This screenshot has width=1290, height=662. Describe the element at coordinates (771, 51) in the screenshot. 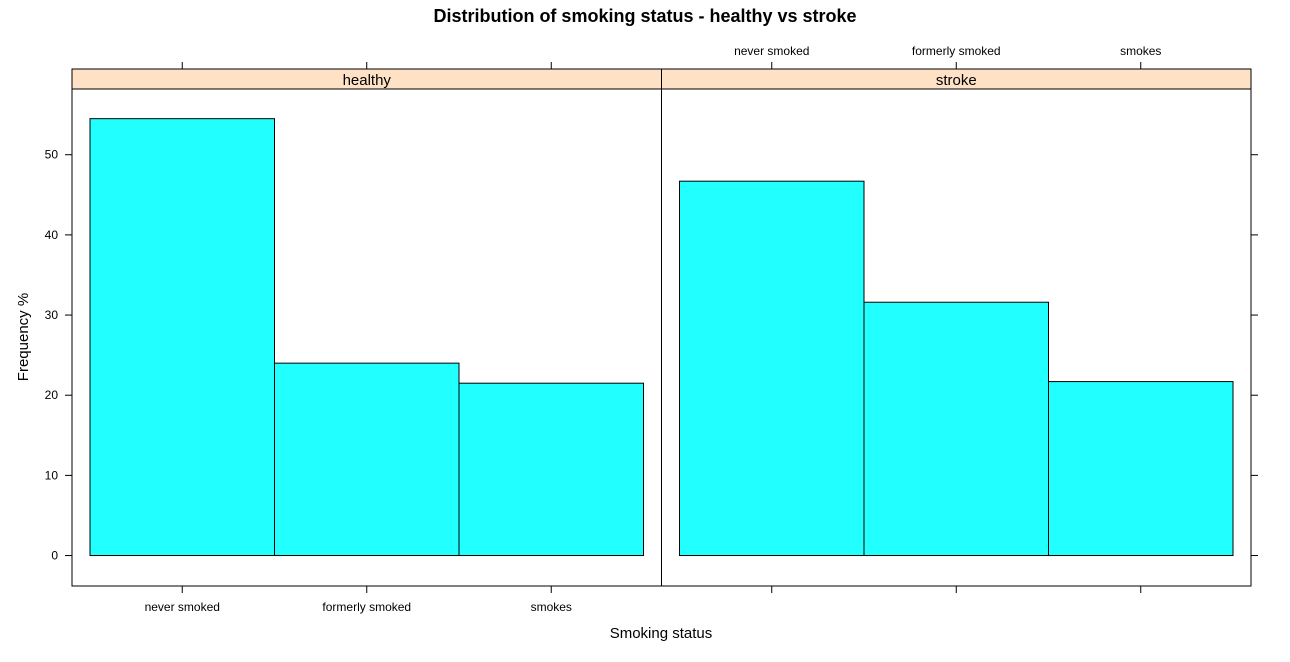

I see `x-tick-label-top-1: never smoked` at that location.